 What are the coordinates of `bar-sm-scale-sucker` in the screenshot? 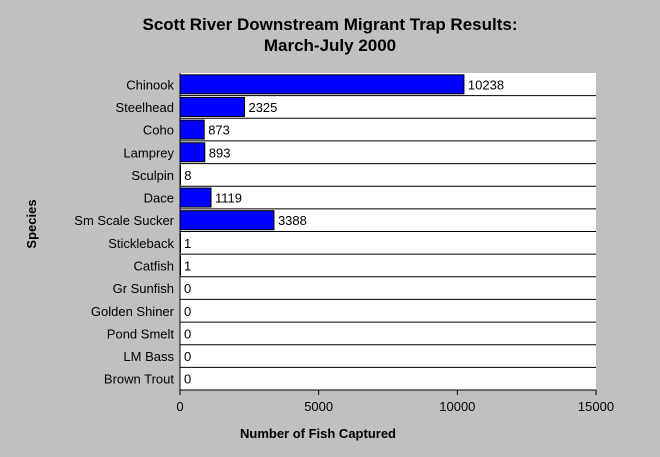 It's located at (227, 220).